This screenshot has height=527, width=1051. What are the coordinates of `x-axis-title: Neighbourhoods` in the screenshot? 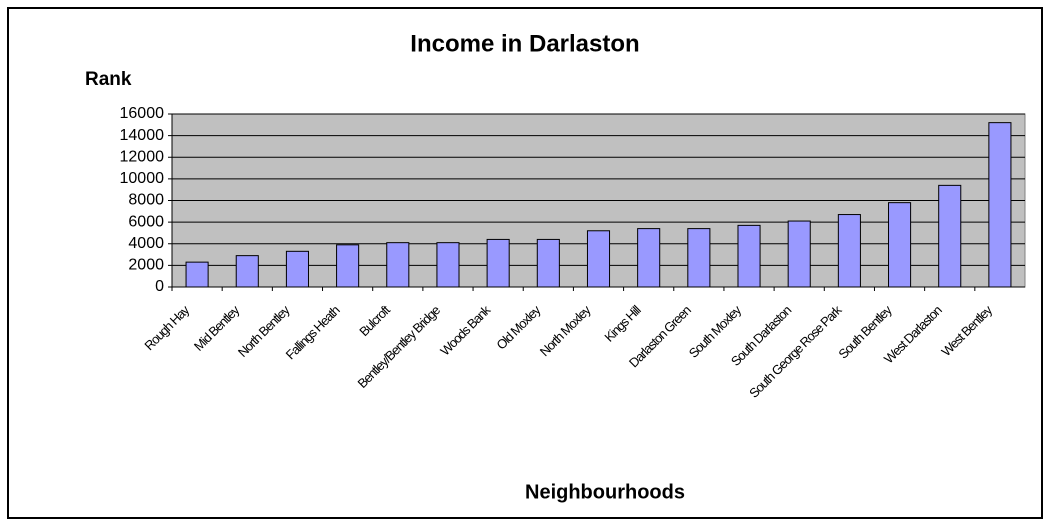 It's located at (605, 492).